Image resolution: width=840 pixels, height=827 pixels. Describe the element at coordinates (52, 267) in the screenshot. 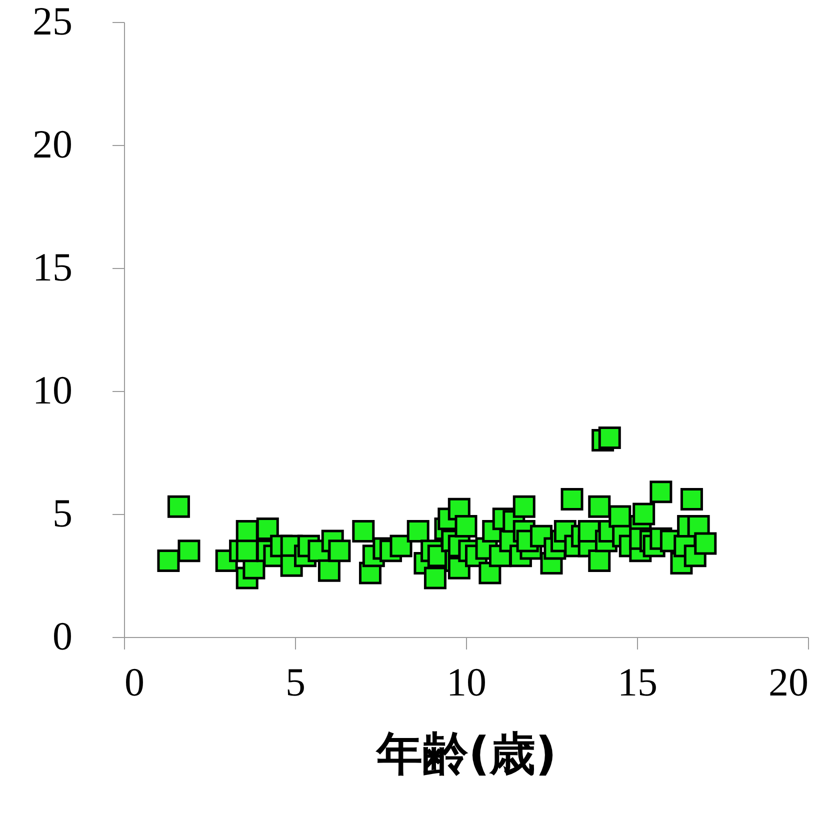

I see `y-tick-label: 15` at that location.